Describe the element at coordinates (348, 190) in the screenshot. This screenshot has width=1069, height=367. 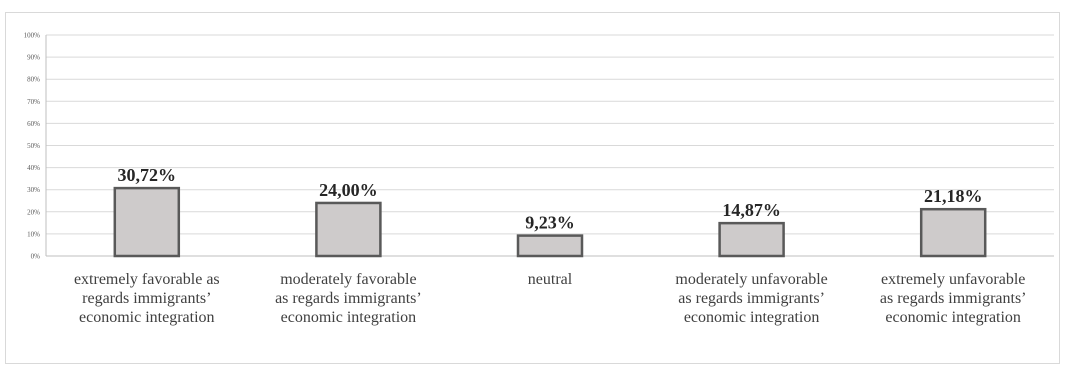
I see `data-label: 24,00%` at that location.